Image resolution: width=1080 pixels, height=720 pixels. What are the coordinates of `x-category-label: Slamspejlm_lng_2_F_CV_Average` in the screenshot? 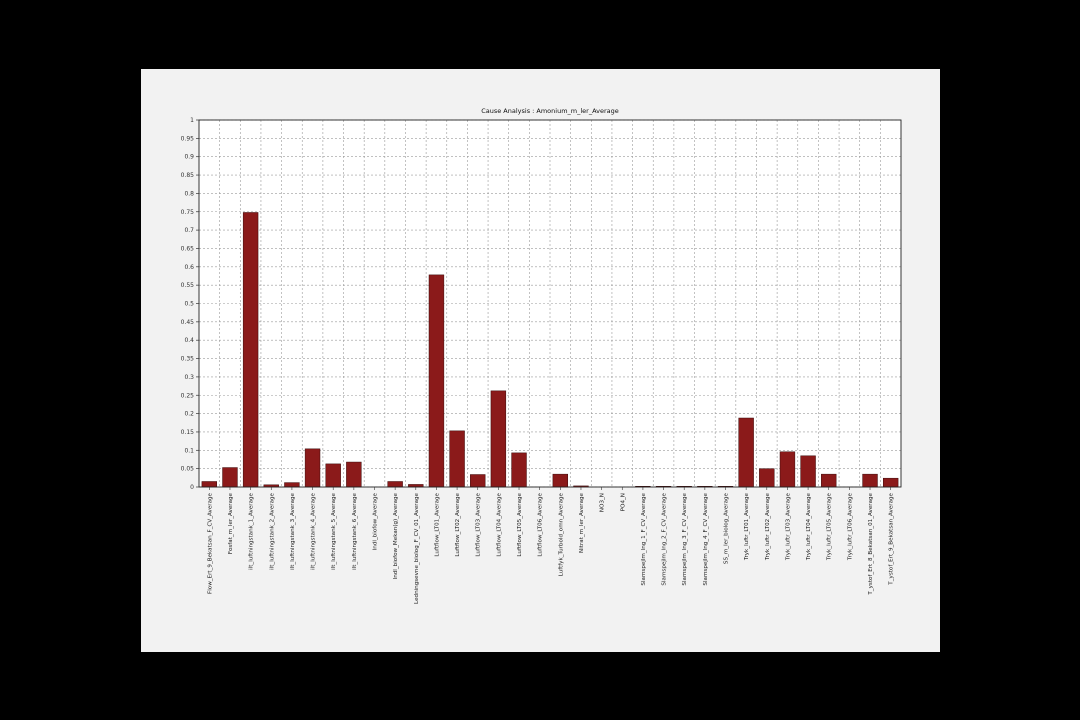 It's located at (665, 538).